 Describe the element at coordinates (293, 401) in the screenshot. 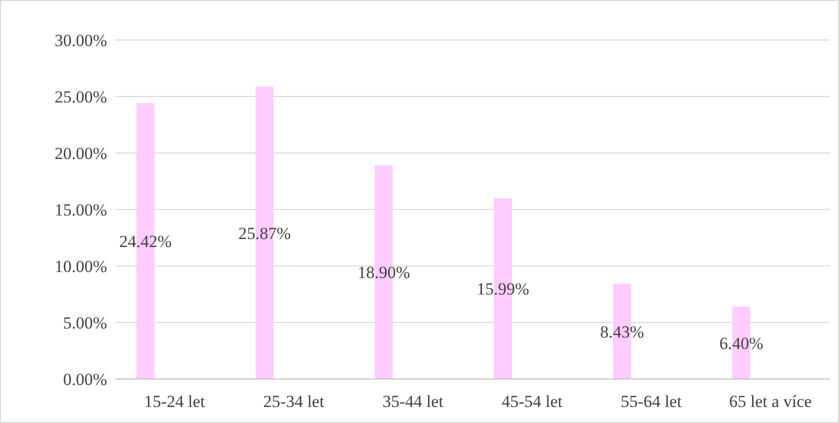

I see `x-tick-label: 25-34 let` at that location.